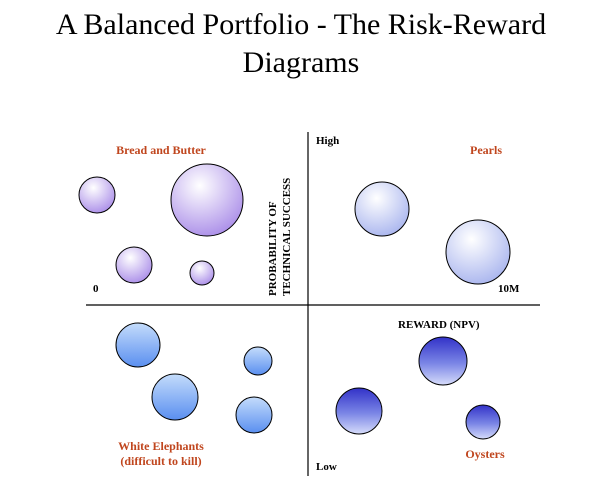 The height and width of the screenshot is (491, 602). I want to click on axis-label-probability-line-1: PROBABILITY OF, so click(273, 248).